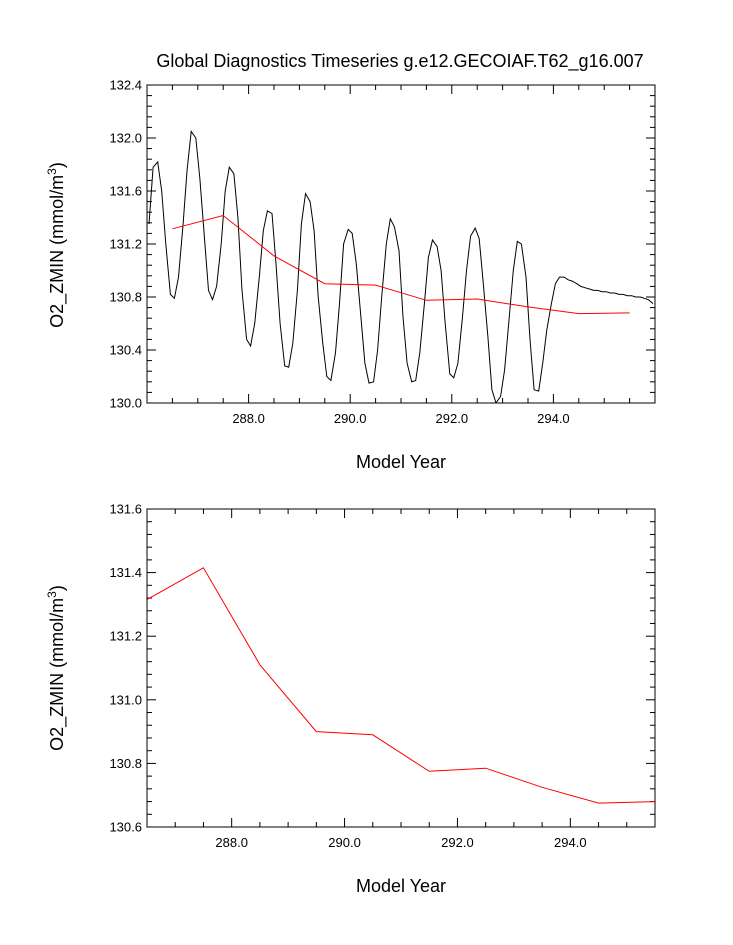 The width and height of the screenshot is (733, 945). What do you see at coordinates (125, 138) in the screenshot?
I see `y-tick-label: 132.0` at bounding box center [125, 138].